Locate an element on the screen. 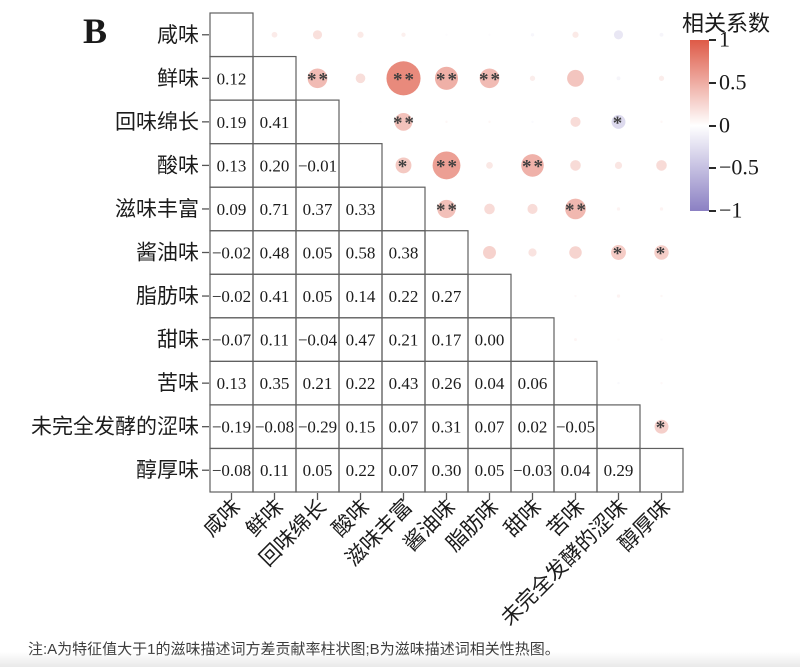  correlation-value: 0.15 is located at coordinates (361, 427).